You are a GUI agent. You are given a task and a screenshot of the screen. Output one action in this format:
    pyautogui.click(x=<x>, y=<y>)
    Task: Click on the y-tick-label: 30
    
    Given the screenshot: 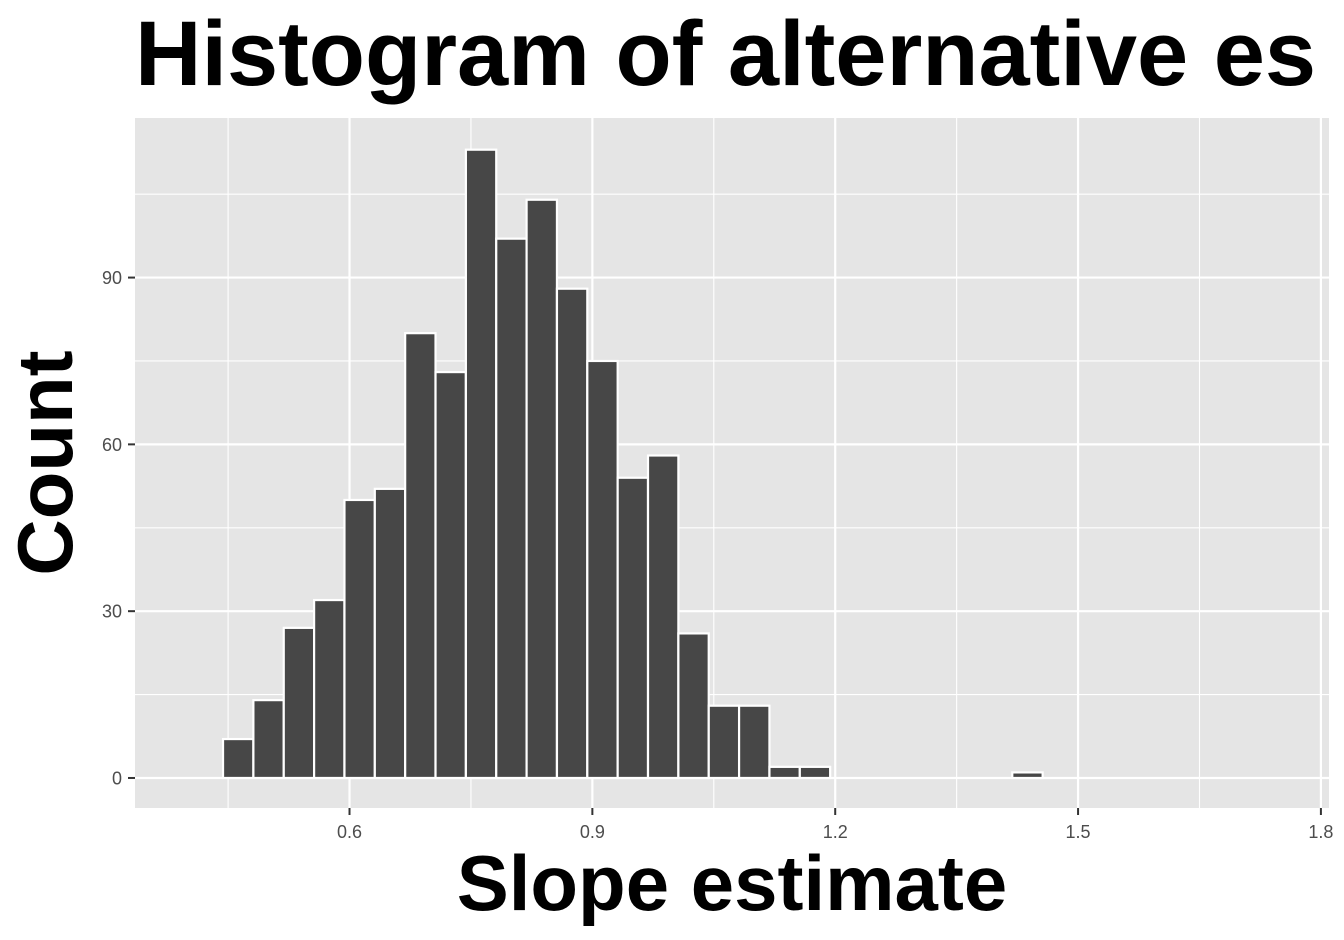 What is the action you would take?
    pyautogui.click(x=112, y=612)
    